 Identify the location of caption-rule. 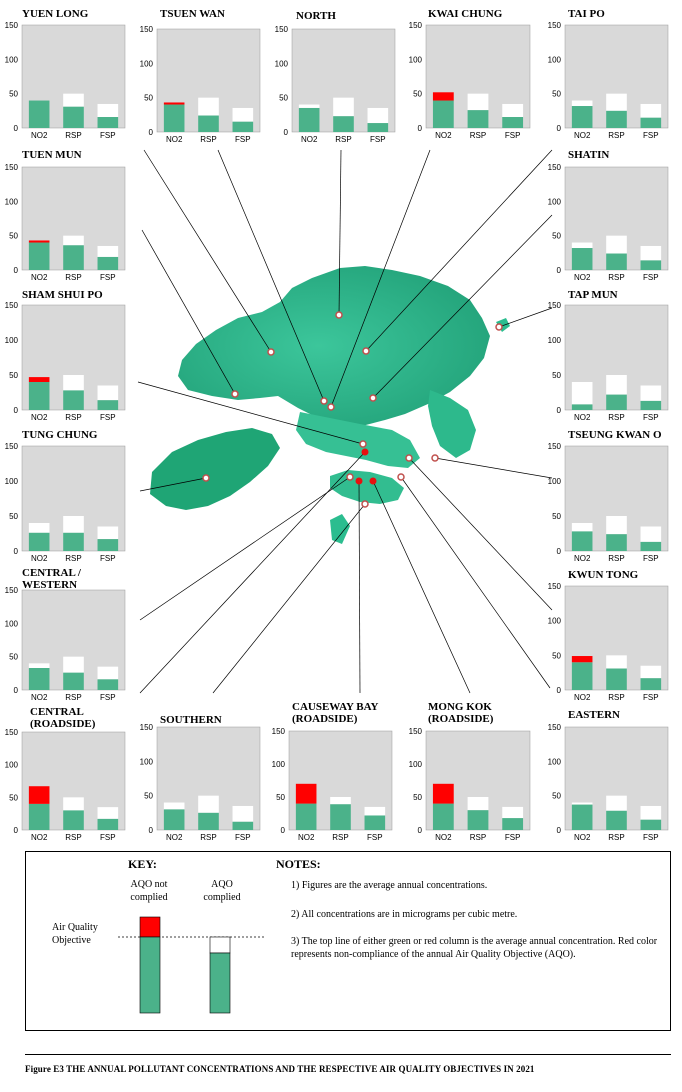
(348, 1054).